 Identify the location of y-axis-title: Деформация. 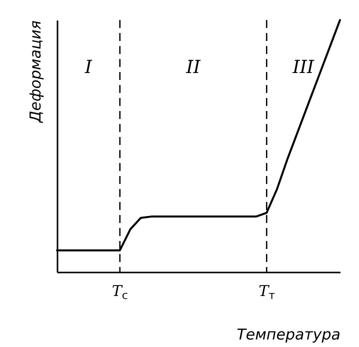
(35, 72).